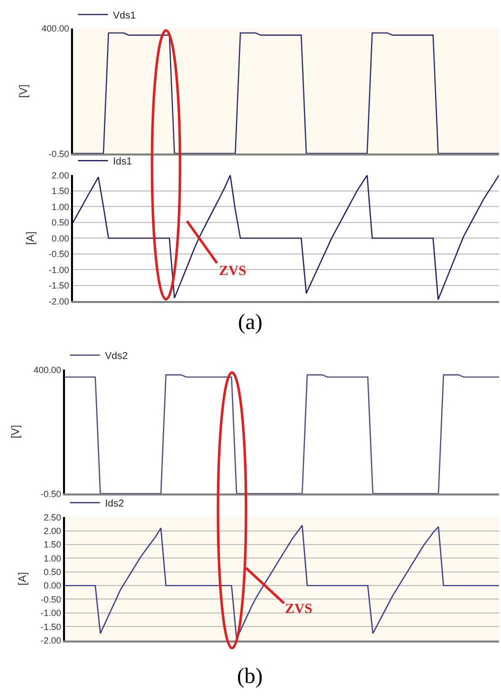 This screenshot has height=700, width=501. I want to click on text: (a), so click(250, 321).